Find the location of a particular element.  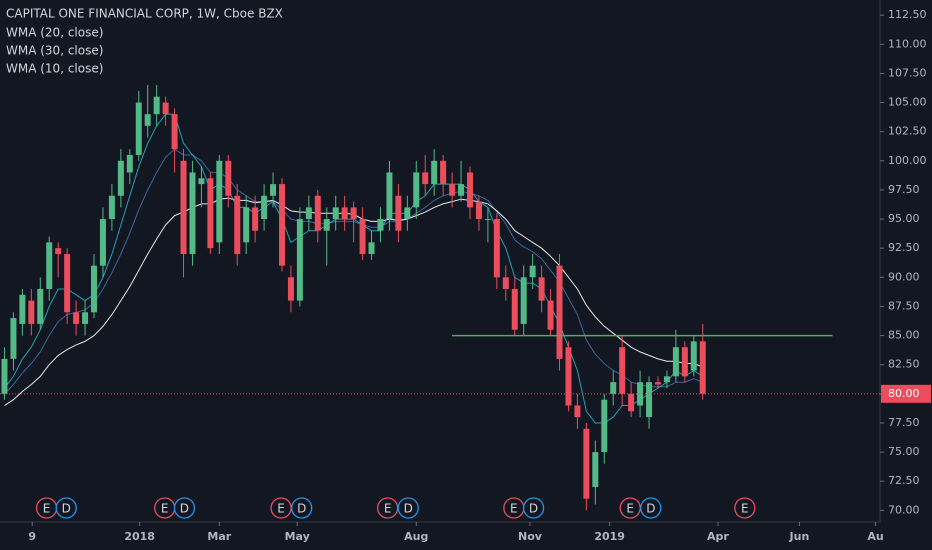

indicator-label: WMA (10, close) is located at coordinates (54, 69).